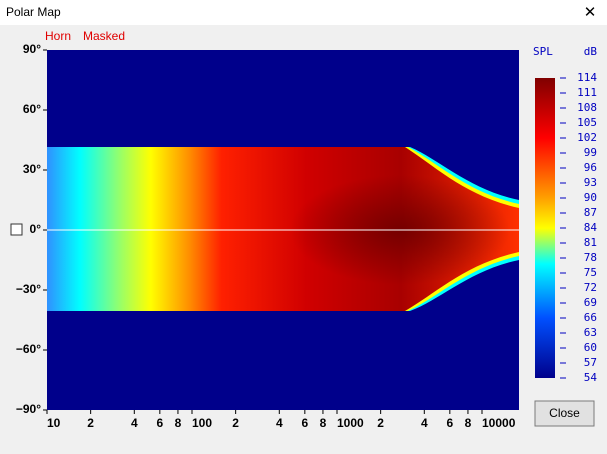 This screenshot has height=454, width=607. What do you see at coordinates (590, 167) in the screenshot?
I see `colorbar-label: 96` at bounding box center [590, 167].